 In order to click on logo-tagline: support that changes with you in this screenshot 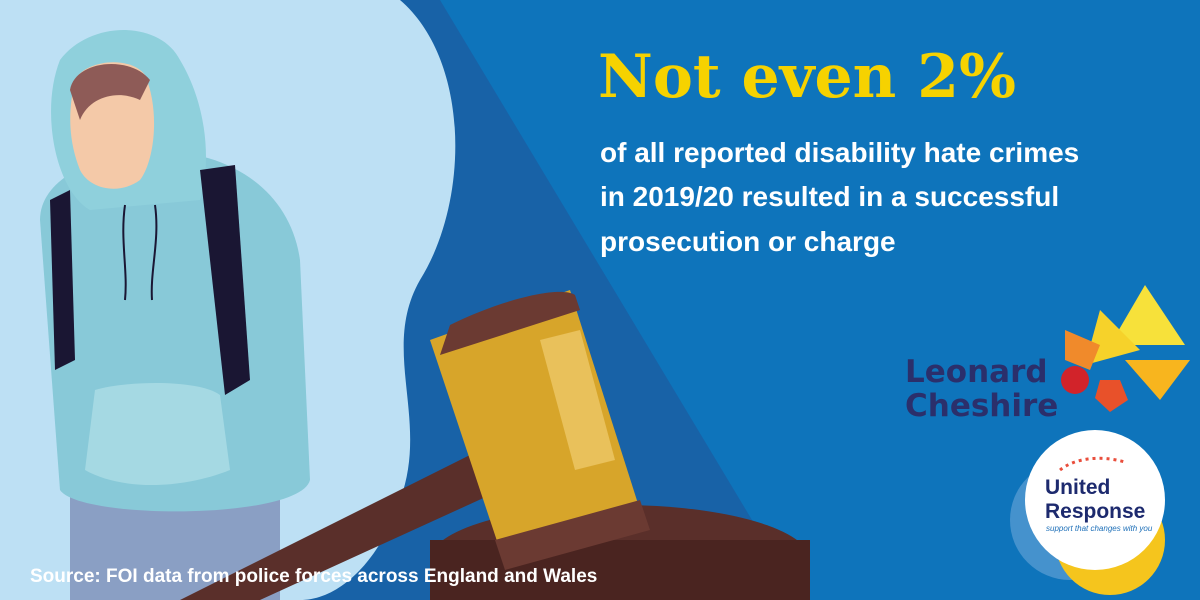, I will do `click(1099, 528)`.